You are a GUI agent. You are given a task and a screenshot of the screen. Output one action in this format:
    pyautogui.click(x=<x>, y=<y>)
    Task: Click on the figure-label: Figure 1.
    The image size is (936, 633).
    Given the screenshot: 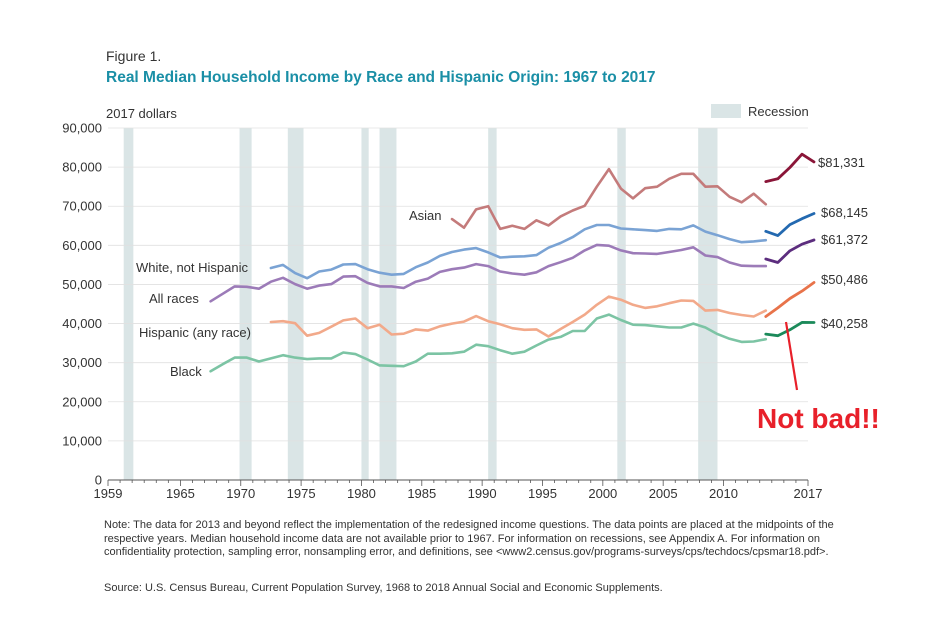 What is the action you would take?
    pyautogui.click(x=133, y=56)
    